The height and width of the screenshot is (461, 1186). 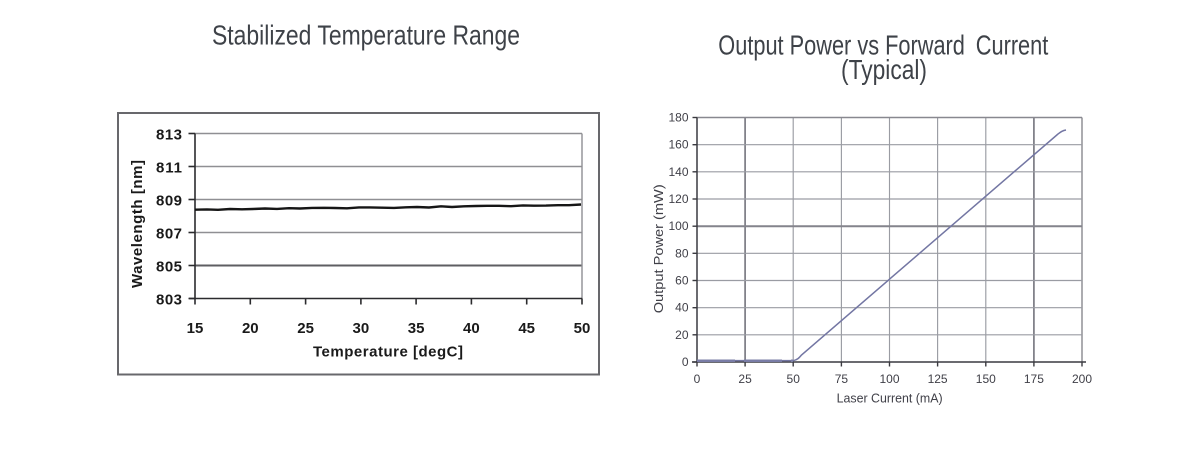 I want to click on svg-text: 80, so click(x=682, y=253).